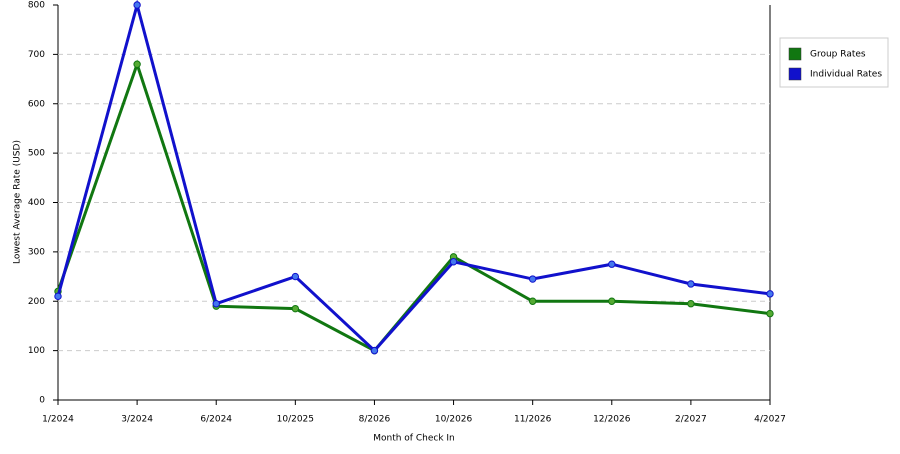 The height and width of the screenshot is (454, 900). I want to click on x-tick-label: 11/2026, so click(533, 420).